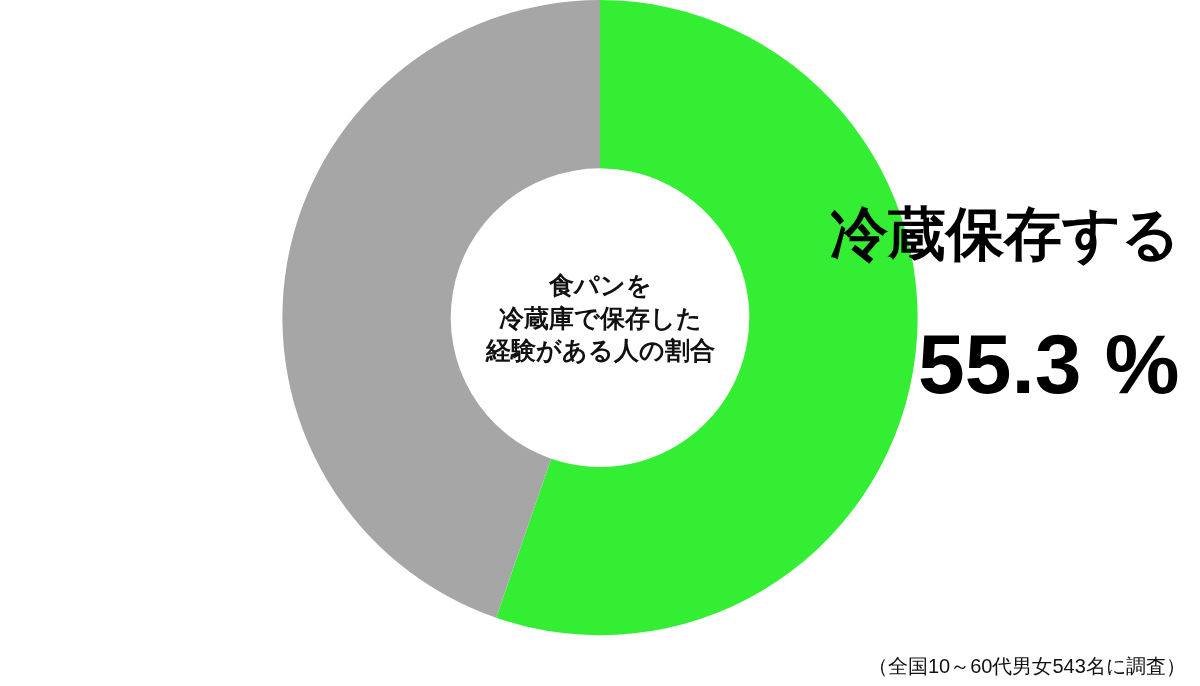 Image resolution: width=1200 pixels, height=686 pixels. What do you see at coordinates (600, 317) in the screenshot?
I see `text: 食パンを冷蔵庫で保存した経験がある人の割合` at bounding box center [600, 317].